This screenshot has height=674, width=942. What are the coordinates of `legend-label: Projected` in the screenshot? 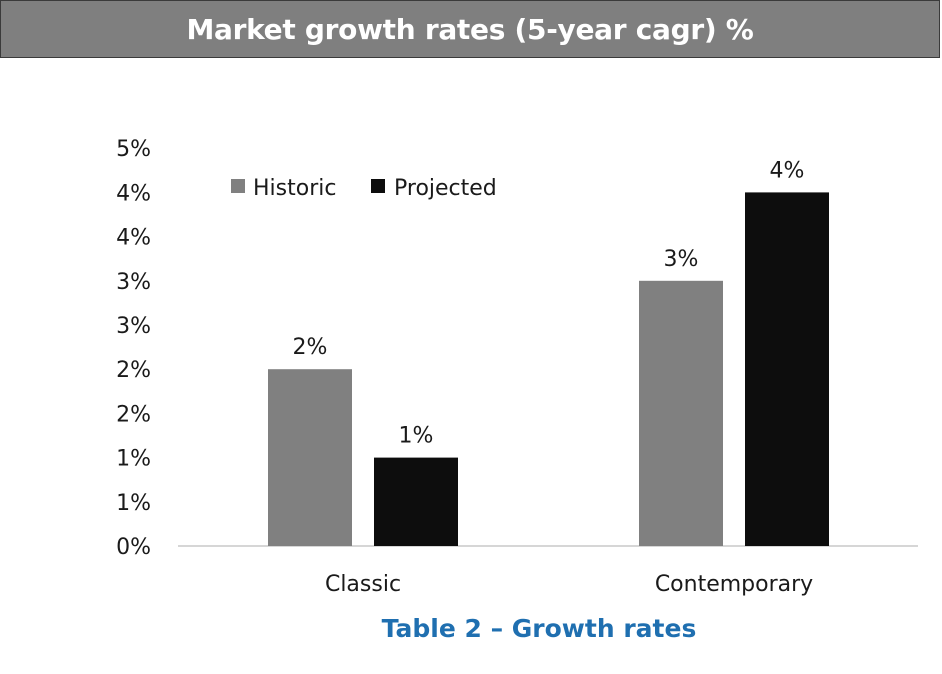 It's located at (445, 188).